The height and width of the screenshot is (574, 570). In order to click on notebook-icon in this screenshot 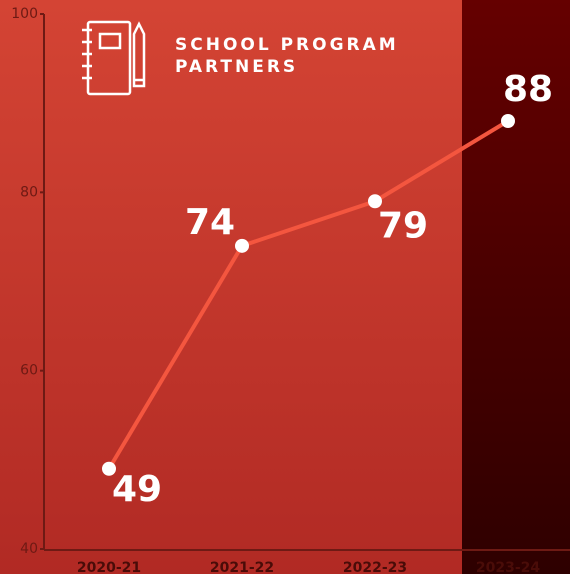, I will do `click(114, 58)`.